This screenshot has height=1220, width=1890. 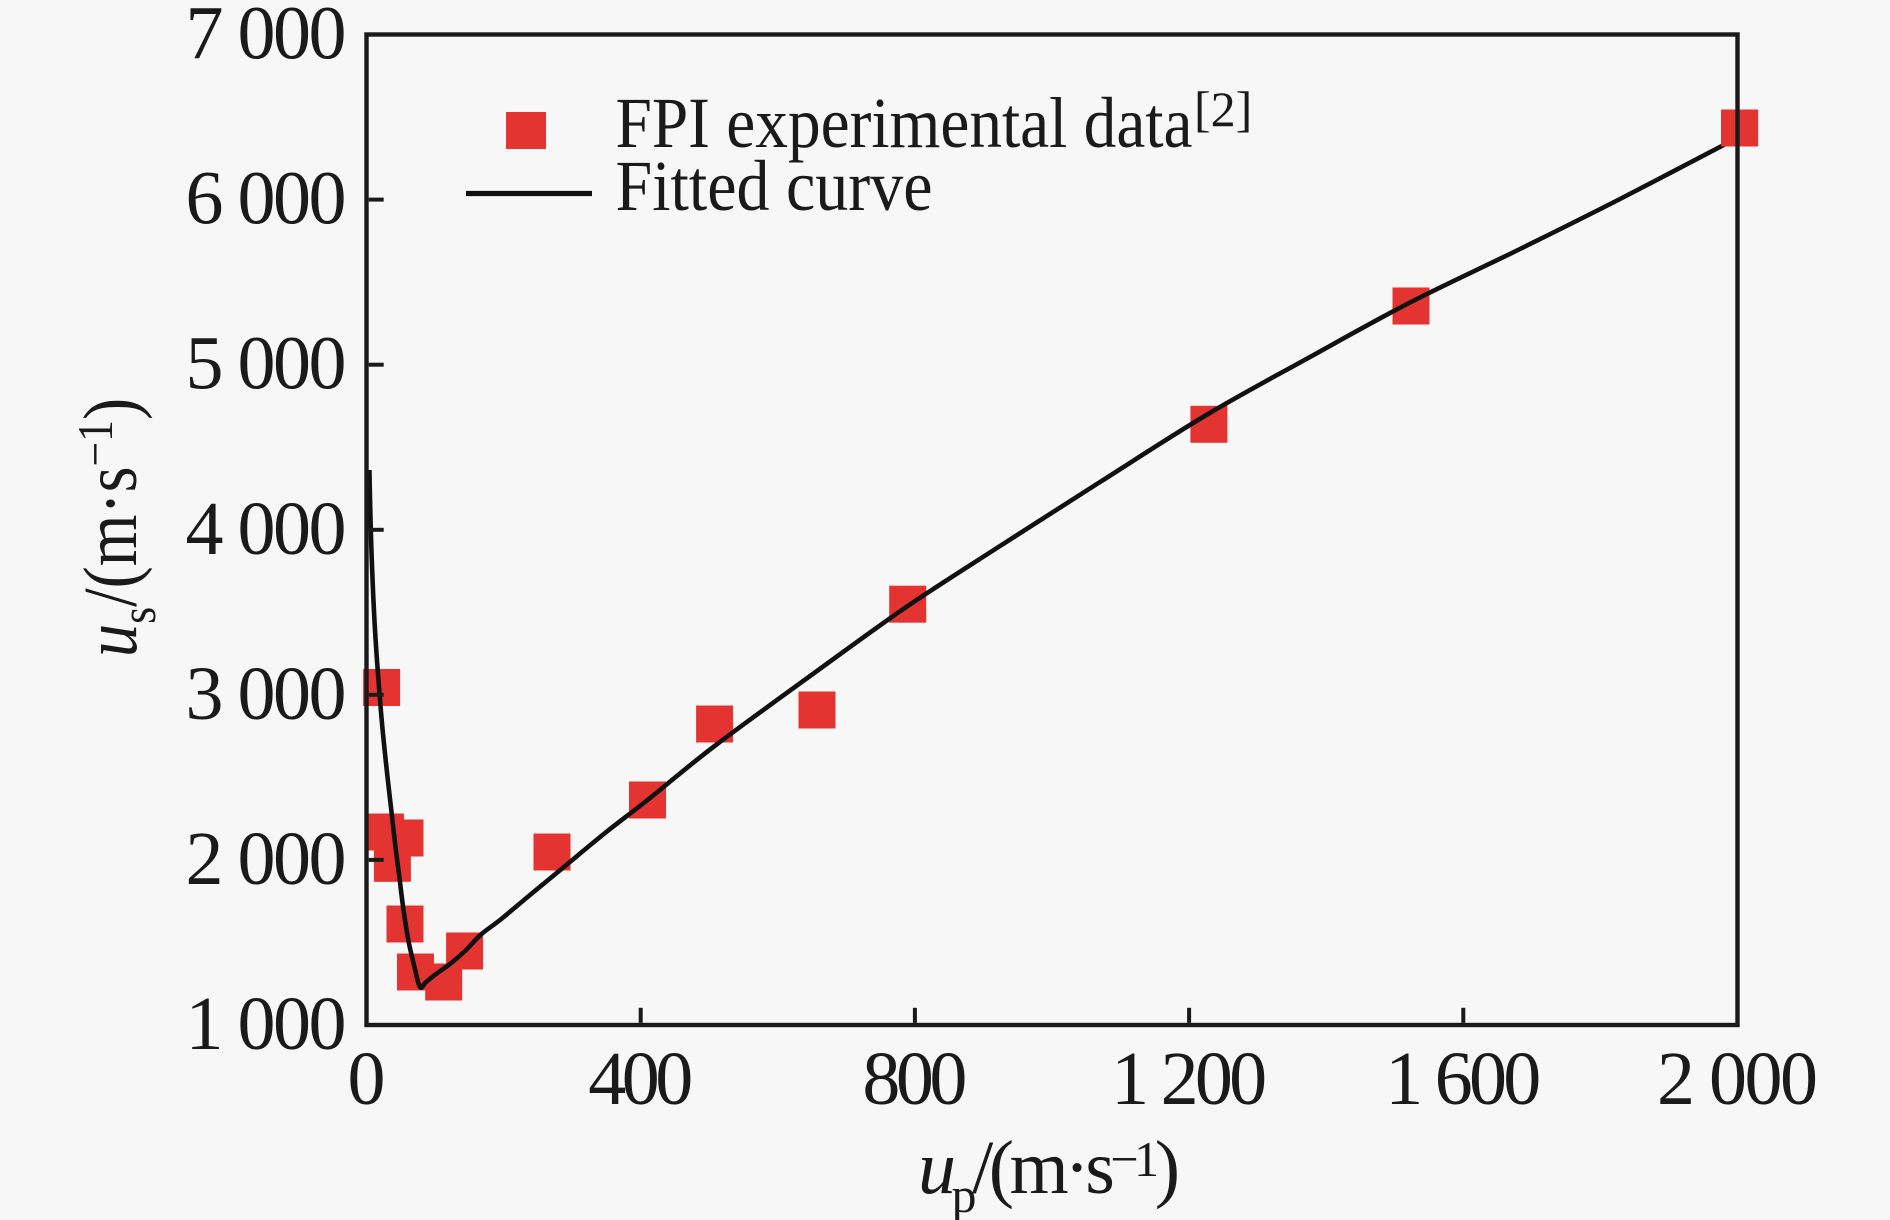 I want to click on svg-text: Fitted curve, so click(x=774, y=186).